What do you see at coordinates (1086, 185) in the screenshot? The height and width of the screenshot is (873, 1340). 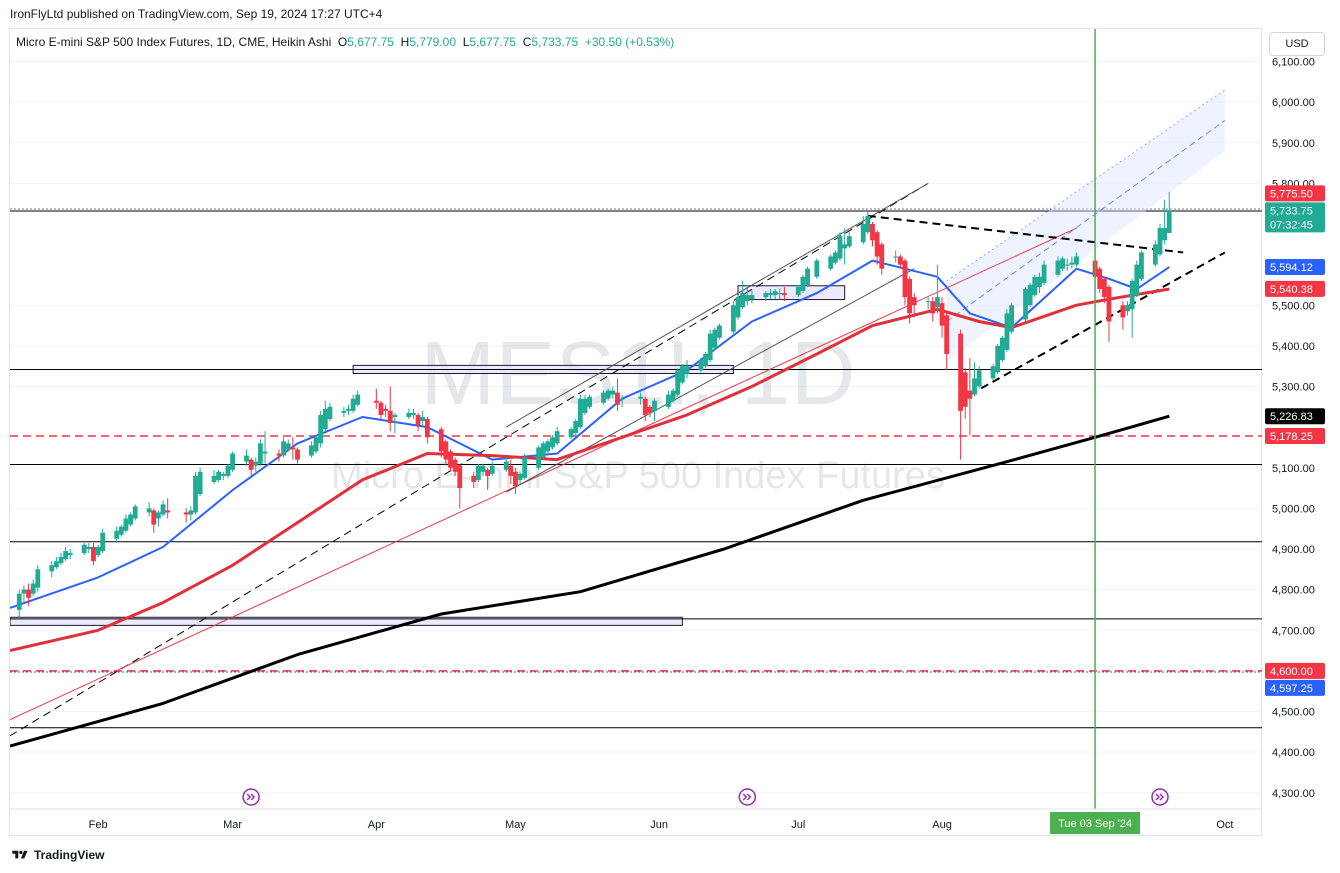 I see `channel-upper` at bounding box center [1086, 185].